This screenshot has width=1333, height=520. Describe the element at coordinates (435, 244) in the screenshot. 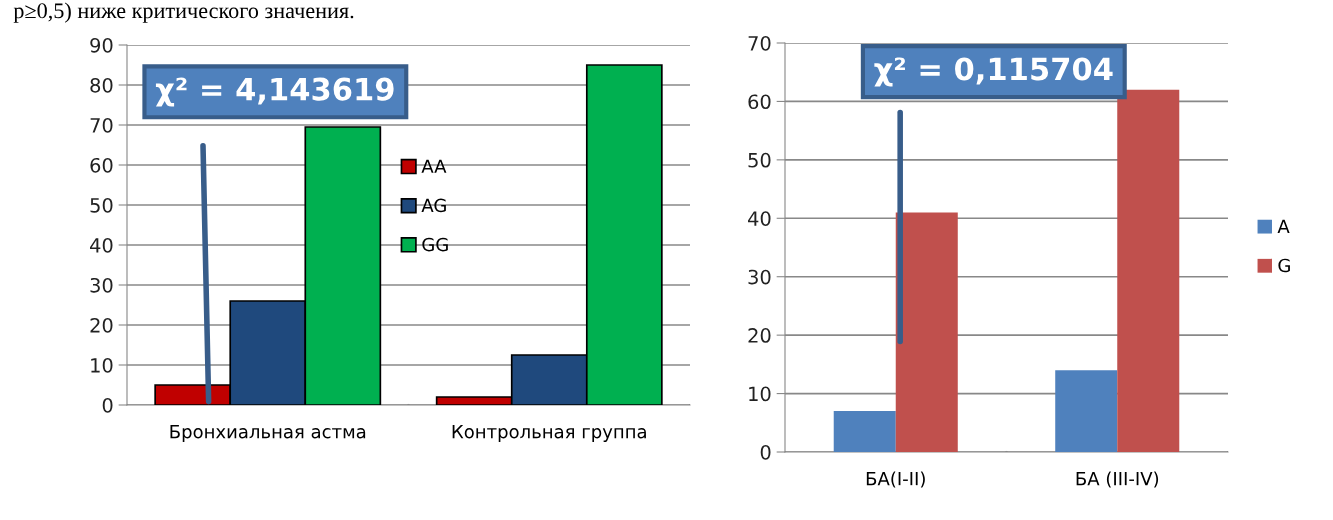

I see `legend-label: GG` at that location.